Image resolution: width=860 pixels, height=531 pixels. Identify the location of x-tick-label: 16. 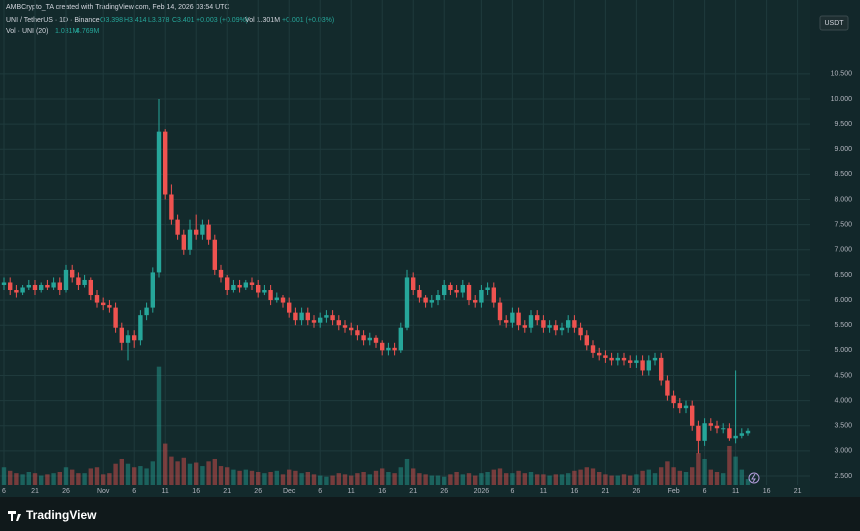
(196, 491).